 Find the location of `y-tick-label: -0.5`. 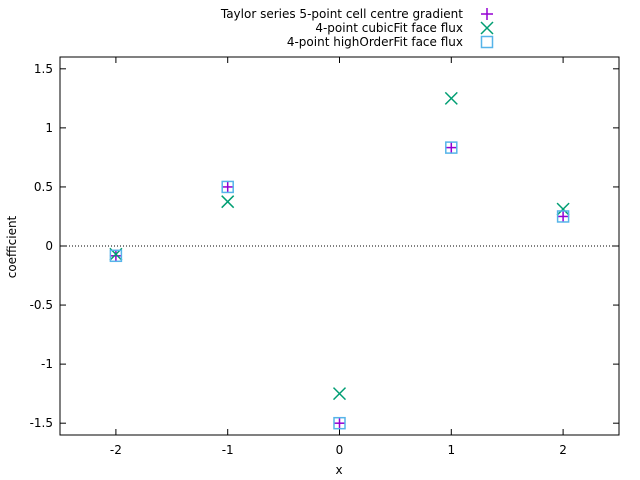

y-tick-label: -0.5 is located at coordinates (41, 305).